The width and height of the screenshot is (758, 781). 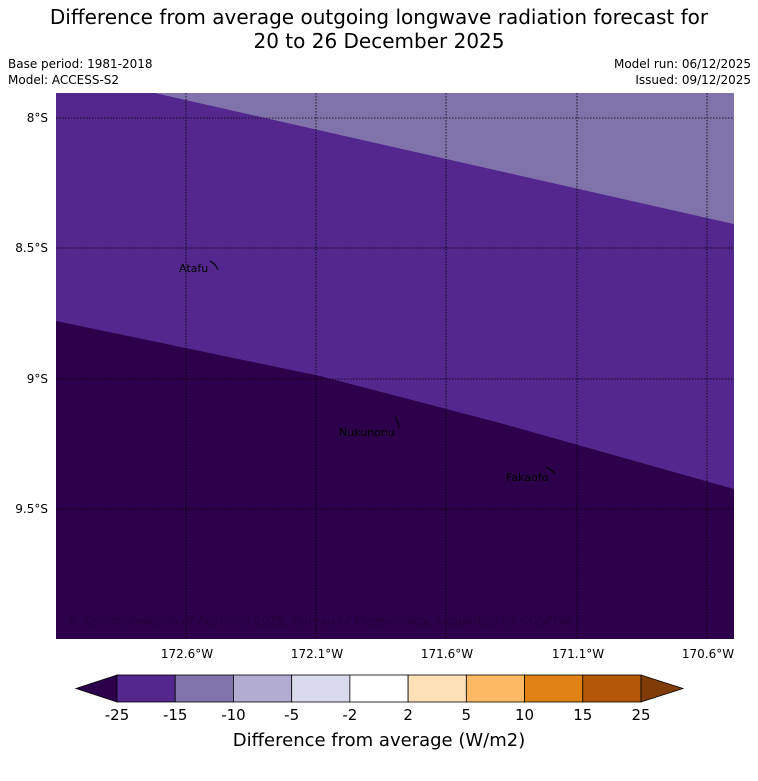 What do you see at coordinates (194, 268) in the screenshot?
I see `place-atafu: Atafu` at bounding box center [194, 268].